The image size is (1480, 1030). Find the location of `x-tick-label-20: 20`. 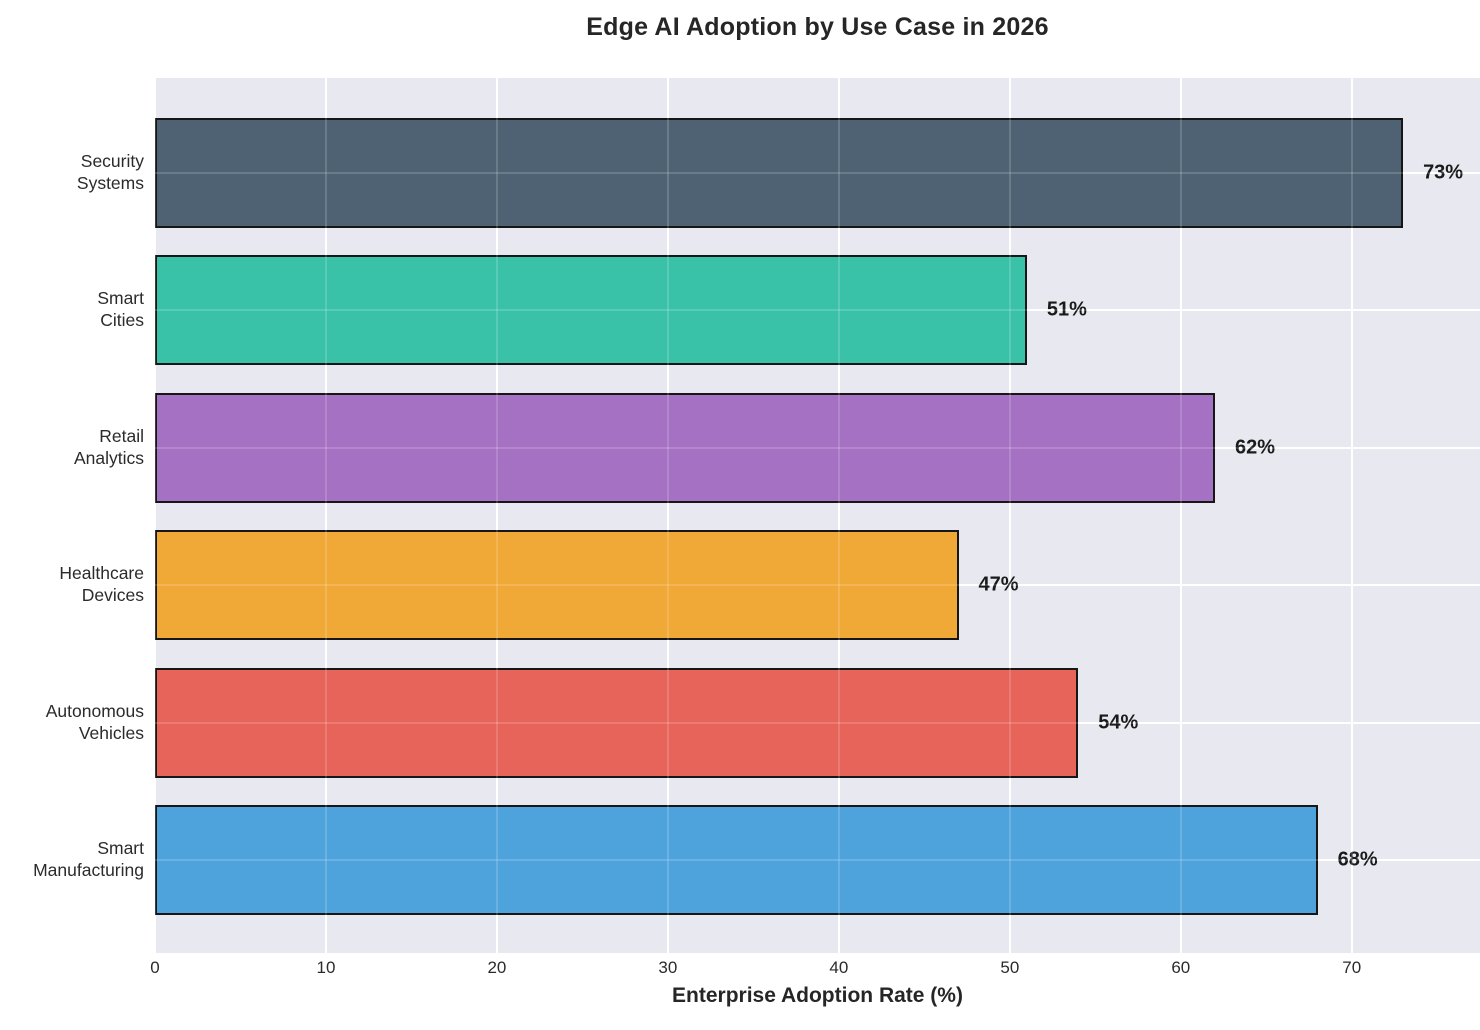

x-tick-label-20: 20 is located at coordinates (497, 967).